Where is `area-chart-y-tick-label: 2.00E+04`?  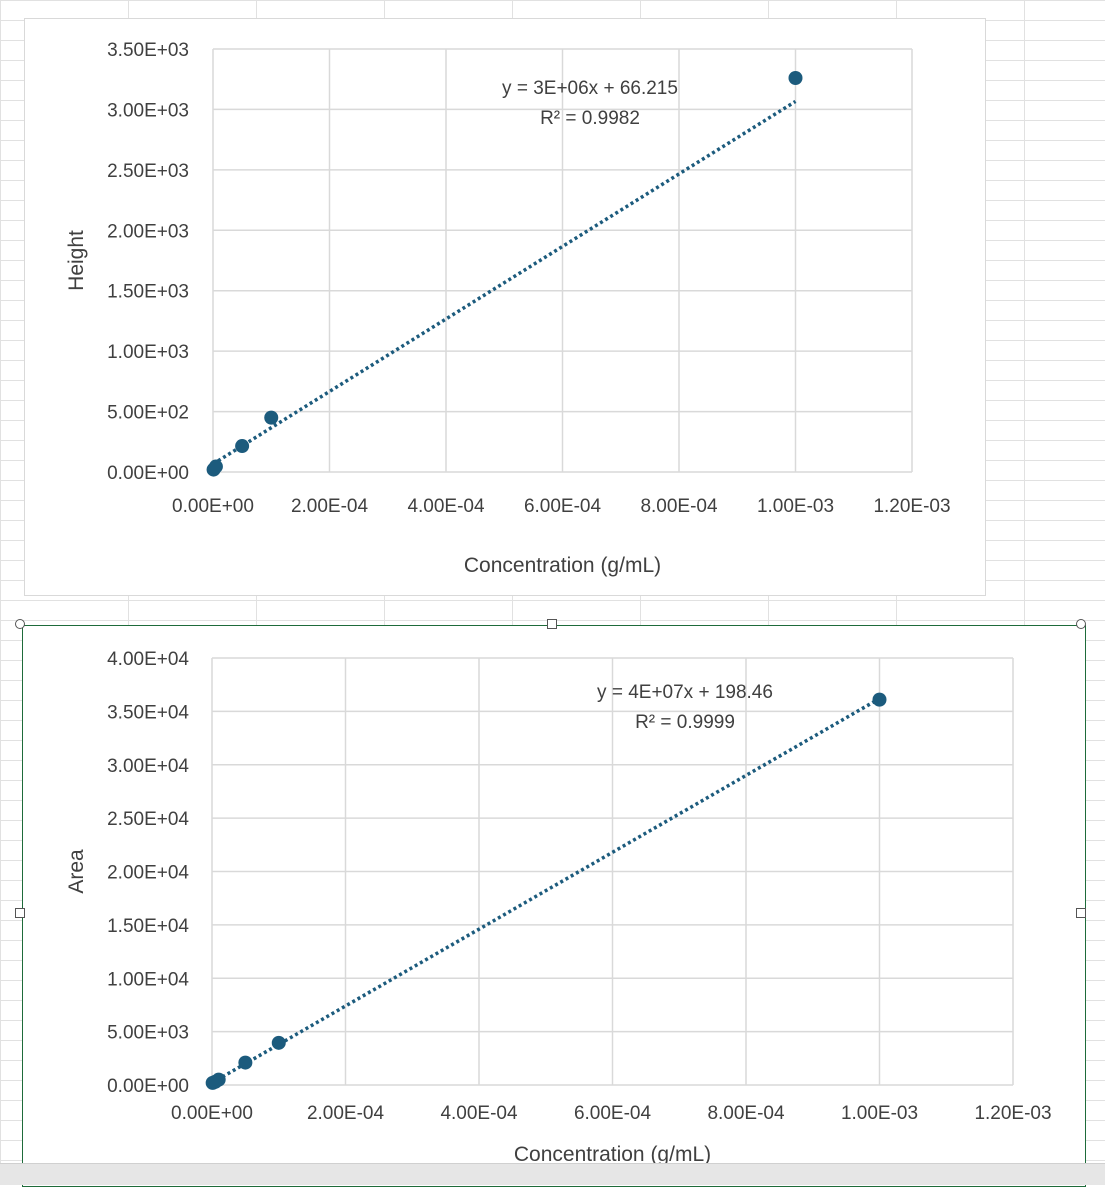 area-chart-y-tick-label: 2.00E+04 is located at coordinates (148, 873).